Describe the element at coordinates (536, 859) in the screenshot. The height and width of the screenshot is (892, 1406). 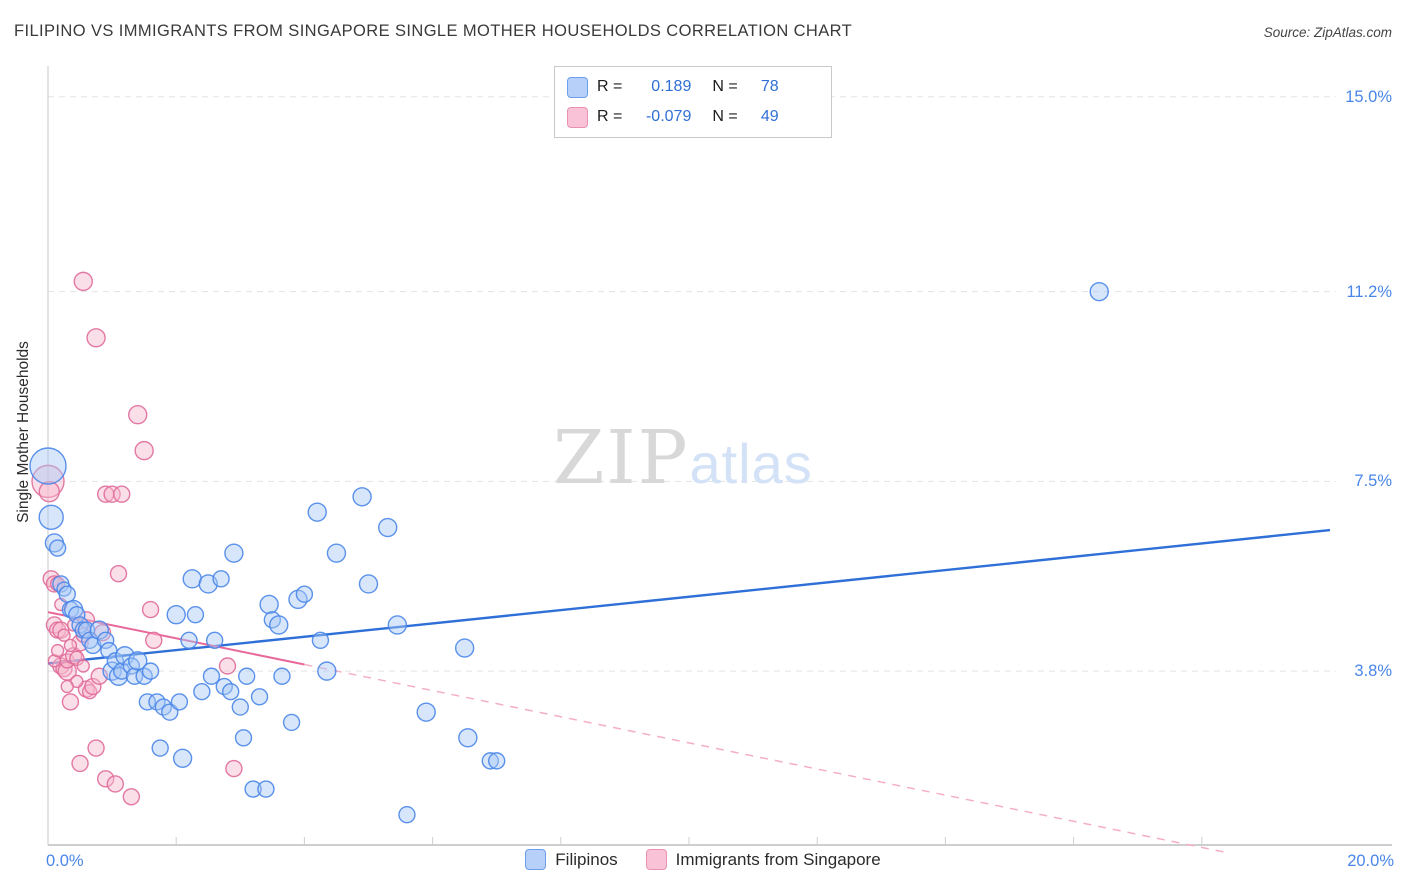
I see `filipinos-swatch-icon` at that location.